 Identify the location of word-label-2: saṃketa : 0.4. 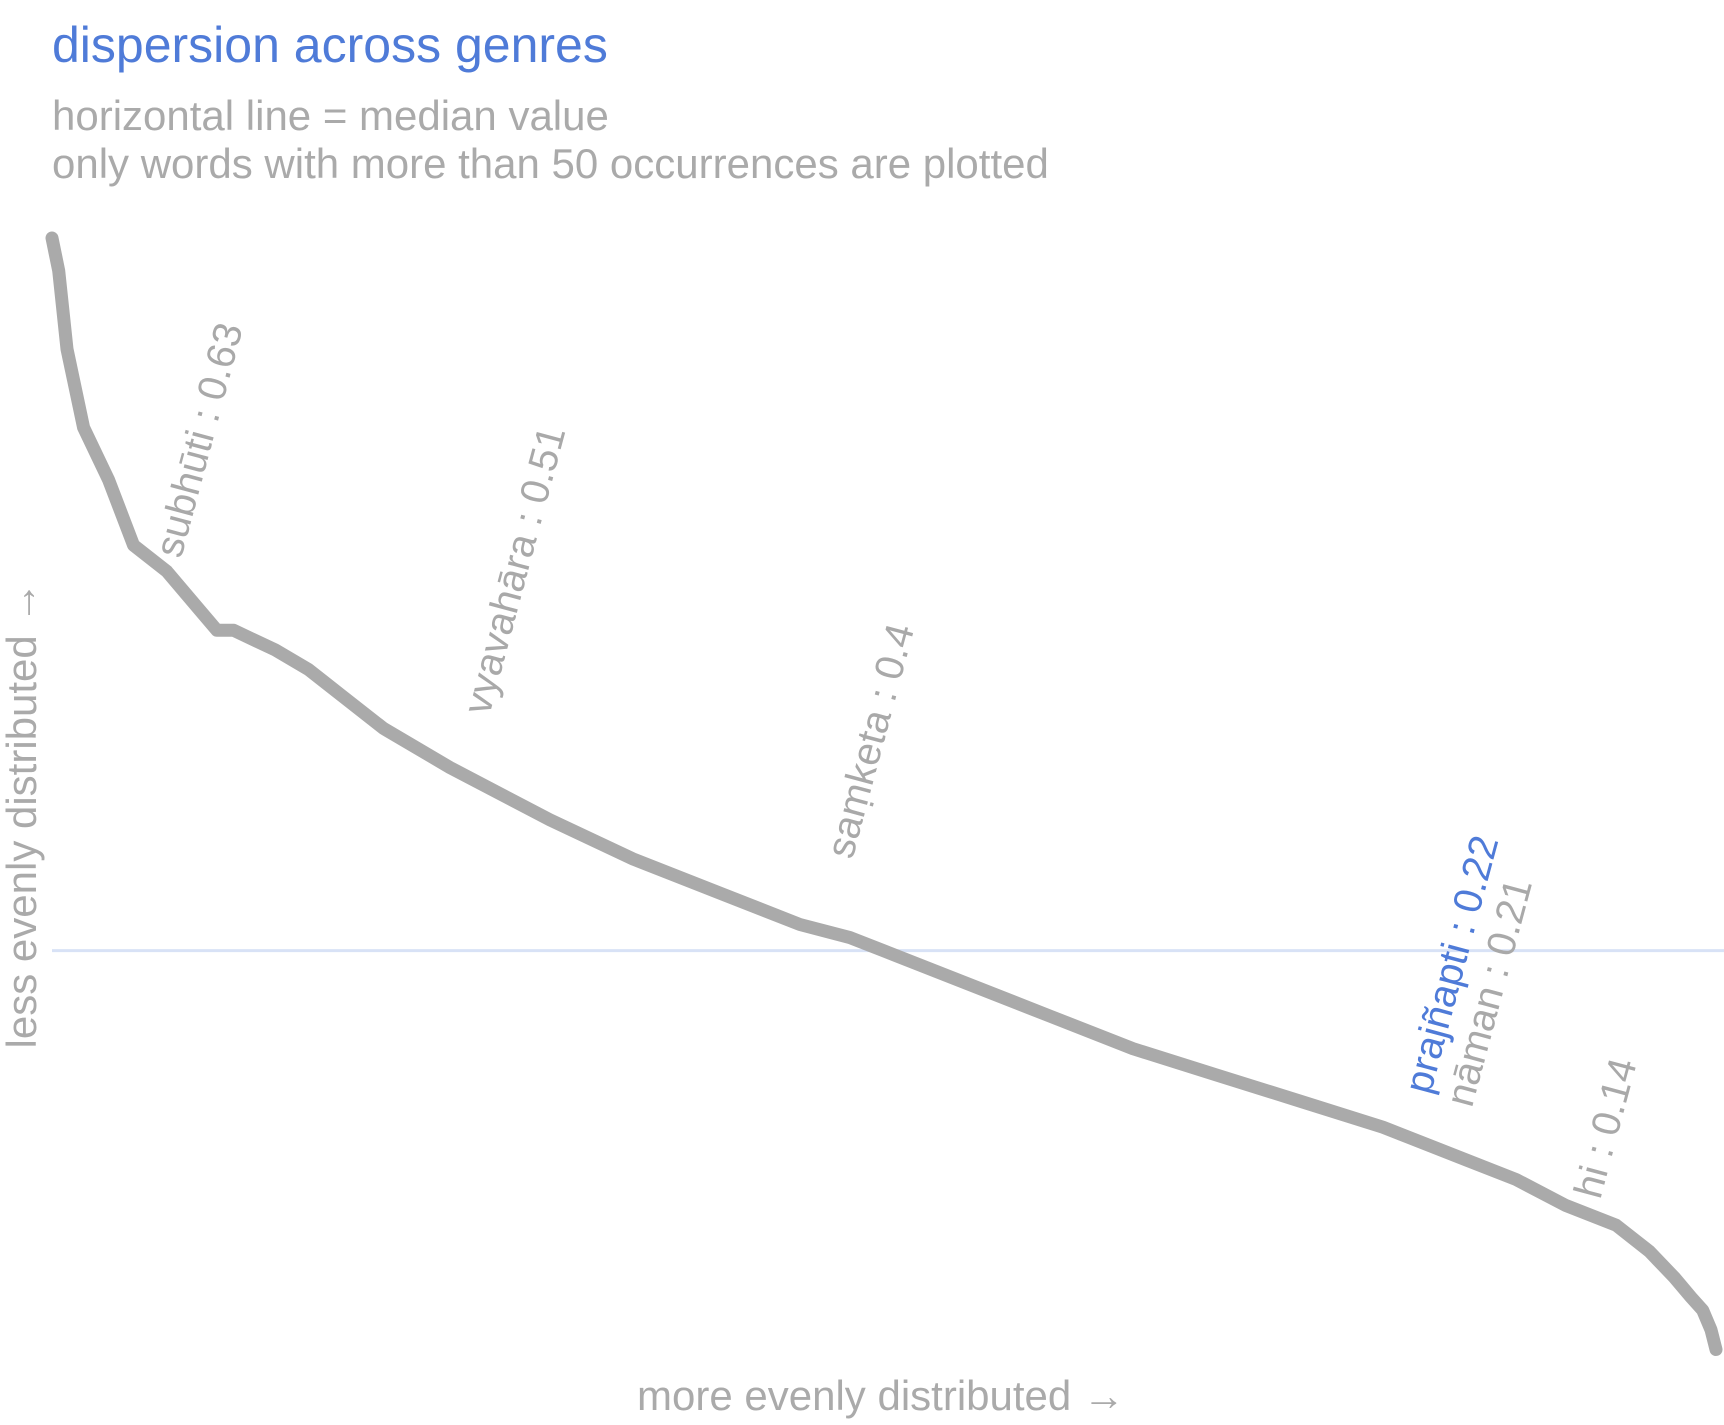
(870, 740).